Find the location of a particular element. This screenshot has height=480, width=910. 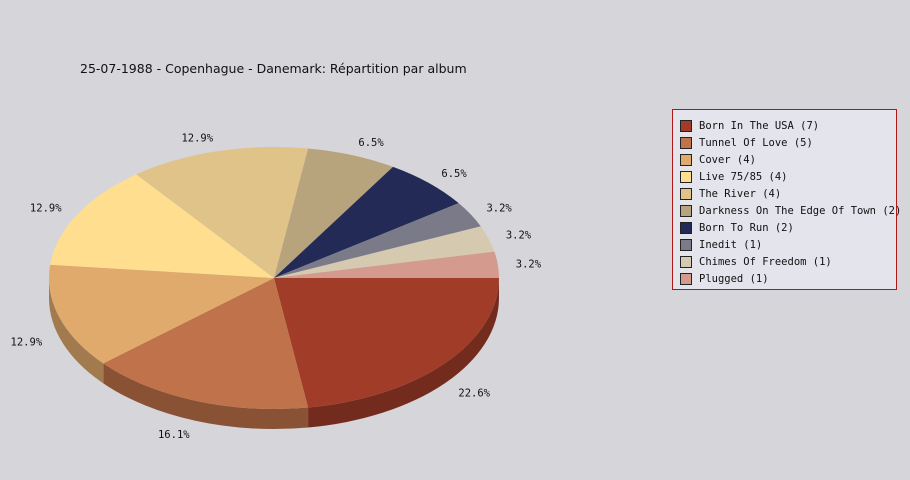

legend-item-7: Born To Run (2) is located at coordinates (788, 227).